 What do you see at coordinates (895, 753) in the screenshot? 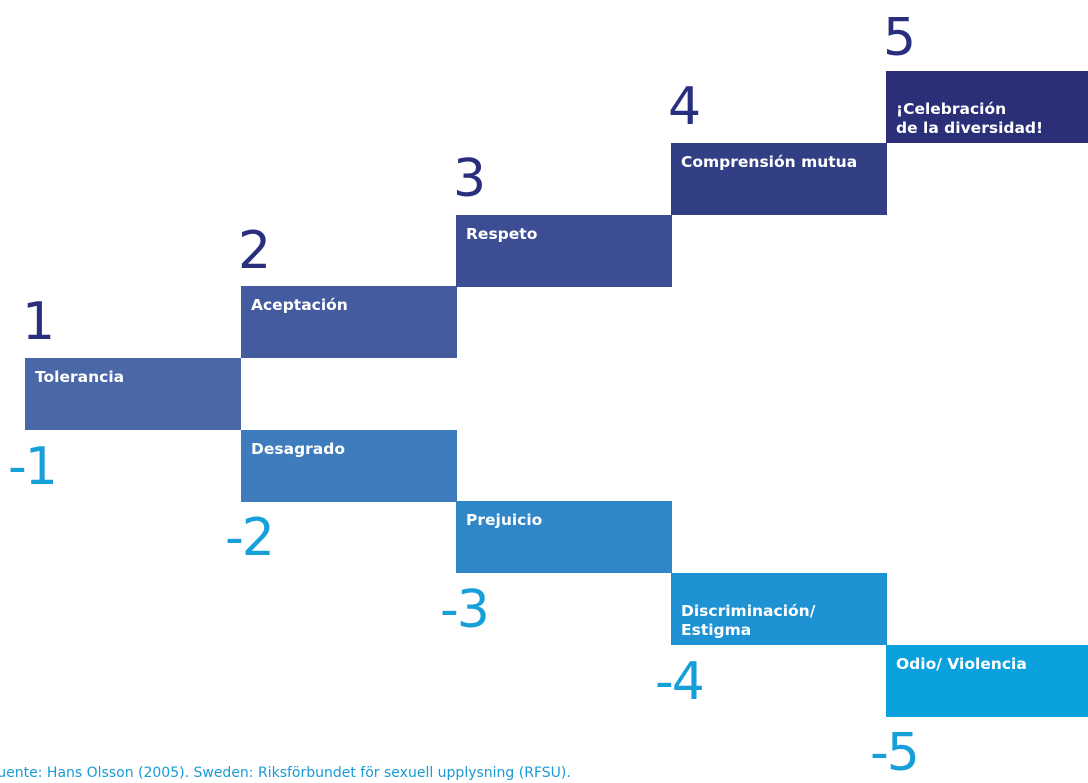
I see `step-number-minus-5: -5` at bounding box center [895, 753].